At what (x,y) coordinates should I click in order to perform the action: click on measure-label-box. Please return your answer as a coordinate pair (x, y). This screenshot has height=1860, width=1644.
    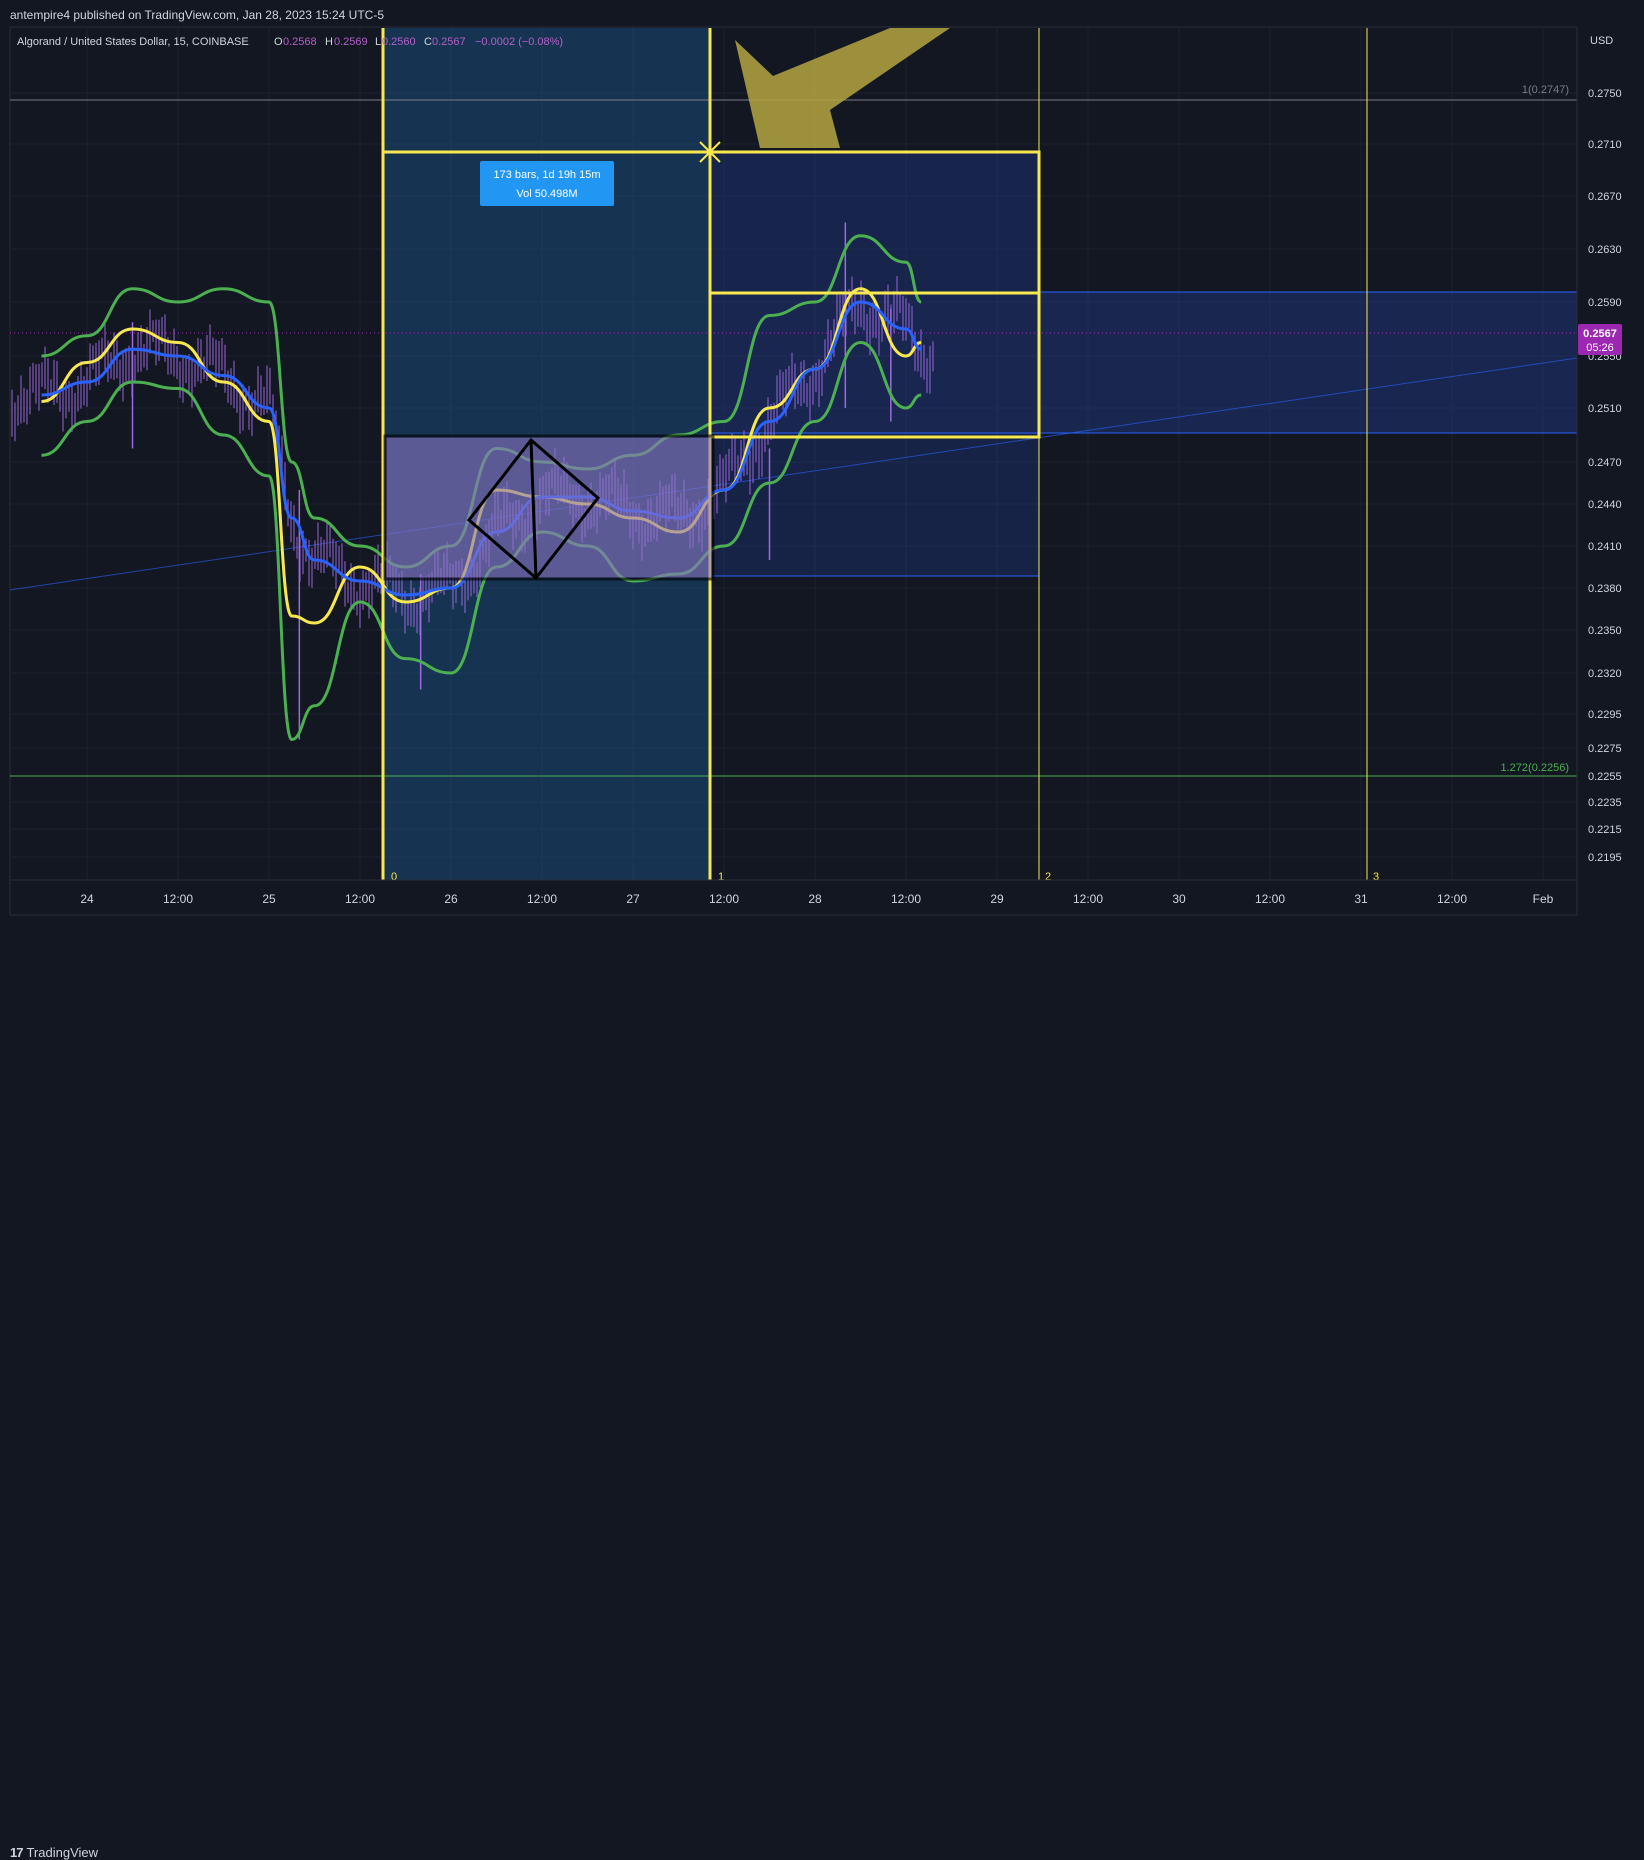
    Looking at the image, I should click on (547, 183).